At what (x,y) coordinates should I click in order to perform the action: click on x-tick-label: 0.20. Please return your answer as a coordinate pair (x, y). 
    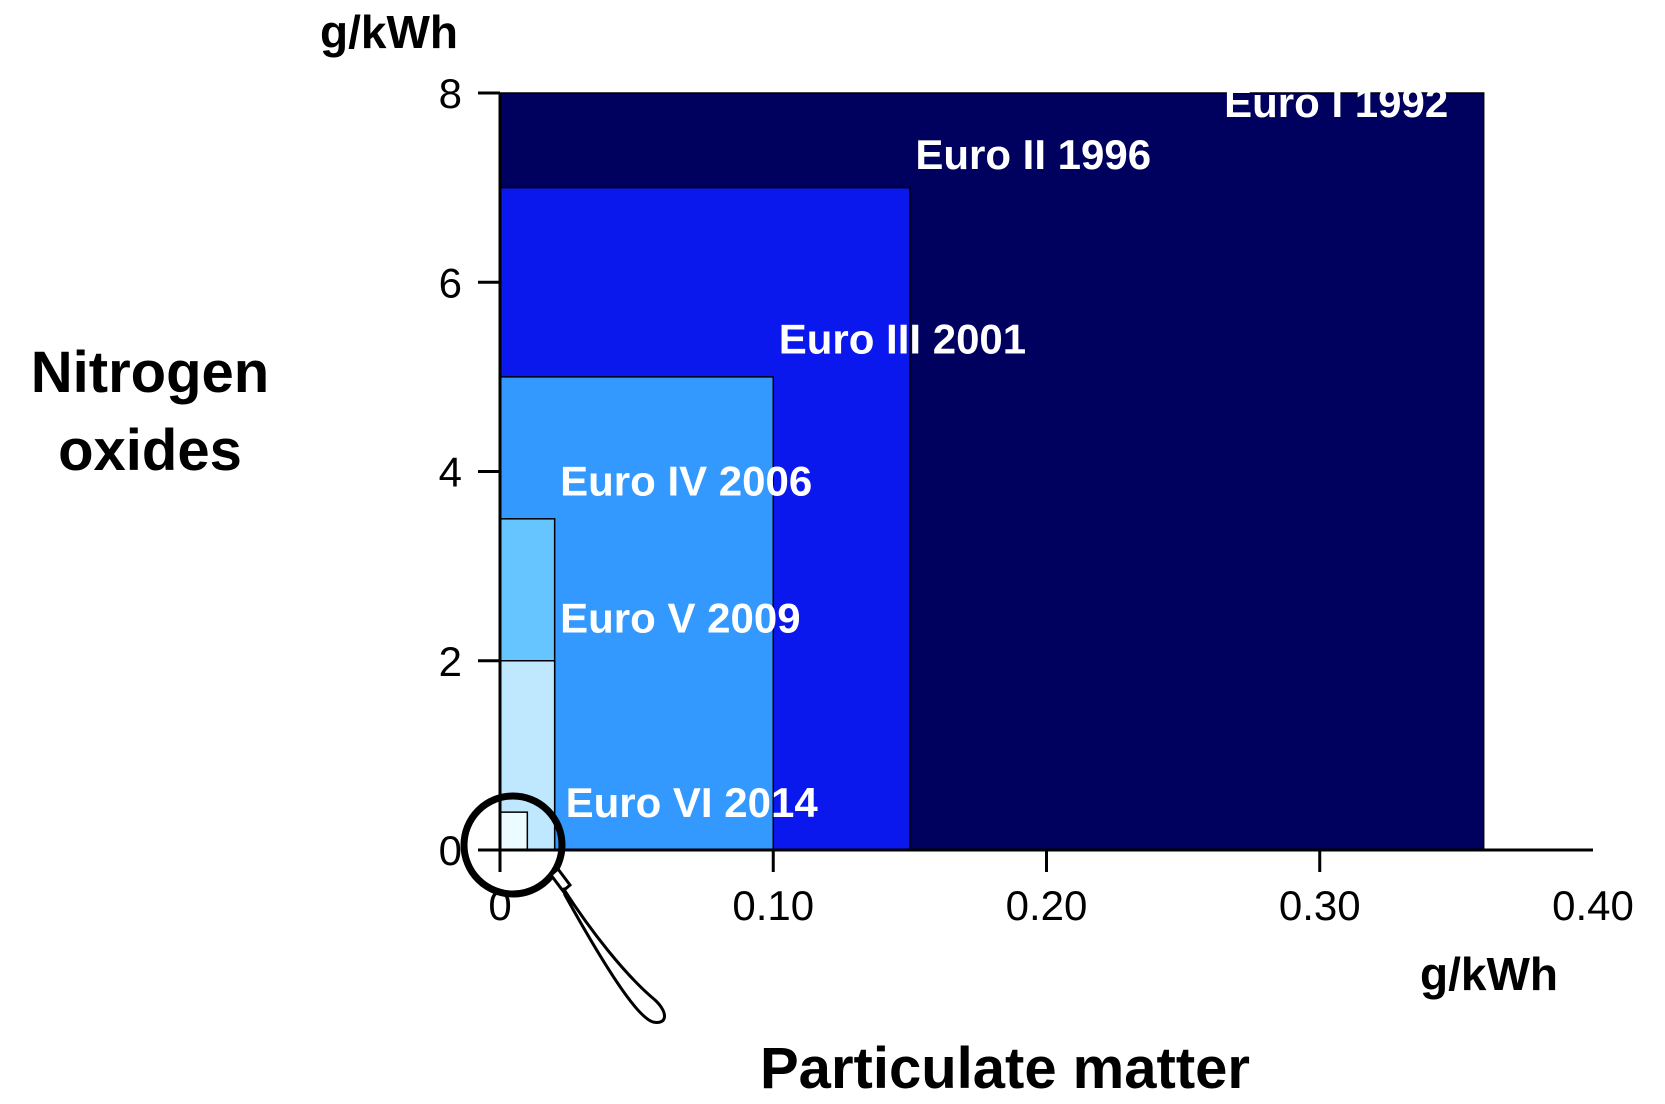
    Looking at the image, I should click on (1047, 905).